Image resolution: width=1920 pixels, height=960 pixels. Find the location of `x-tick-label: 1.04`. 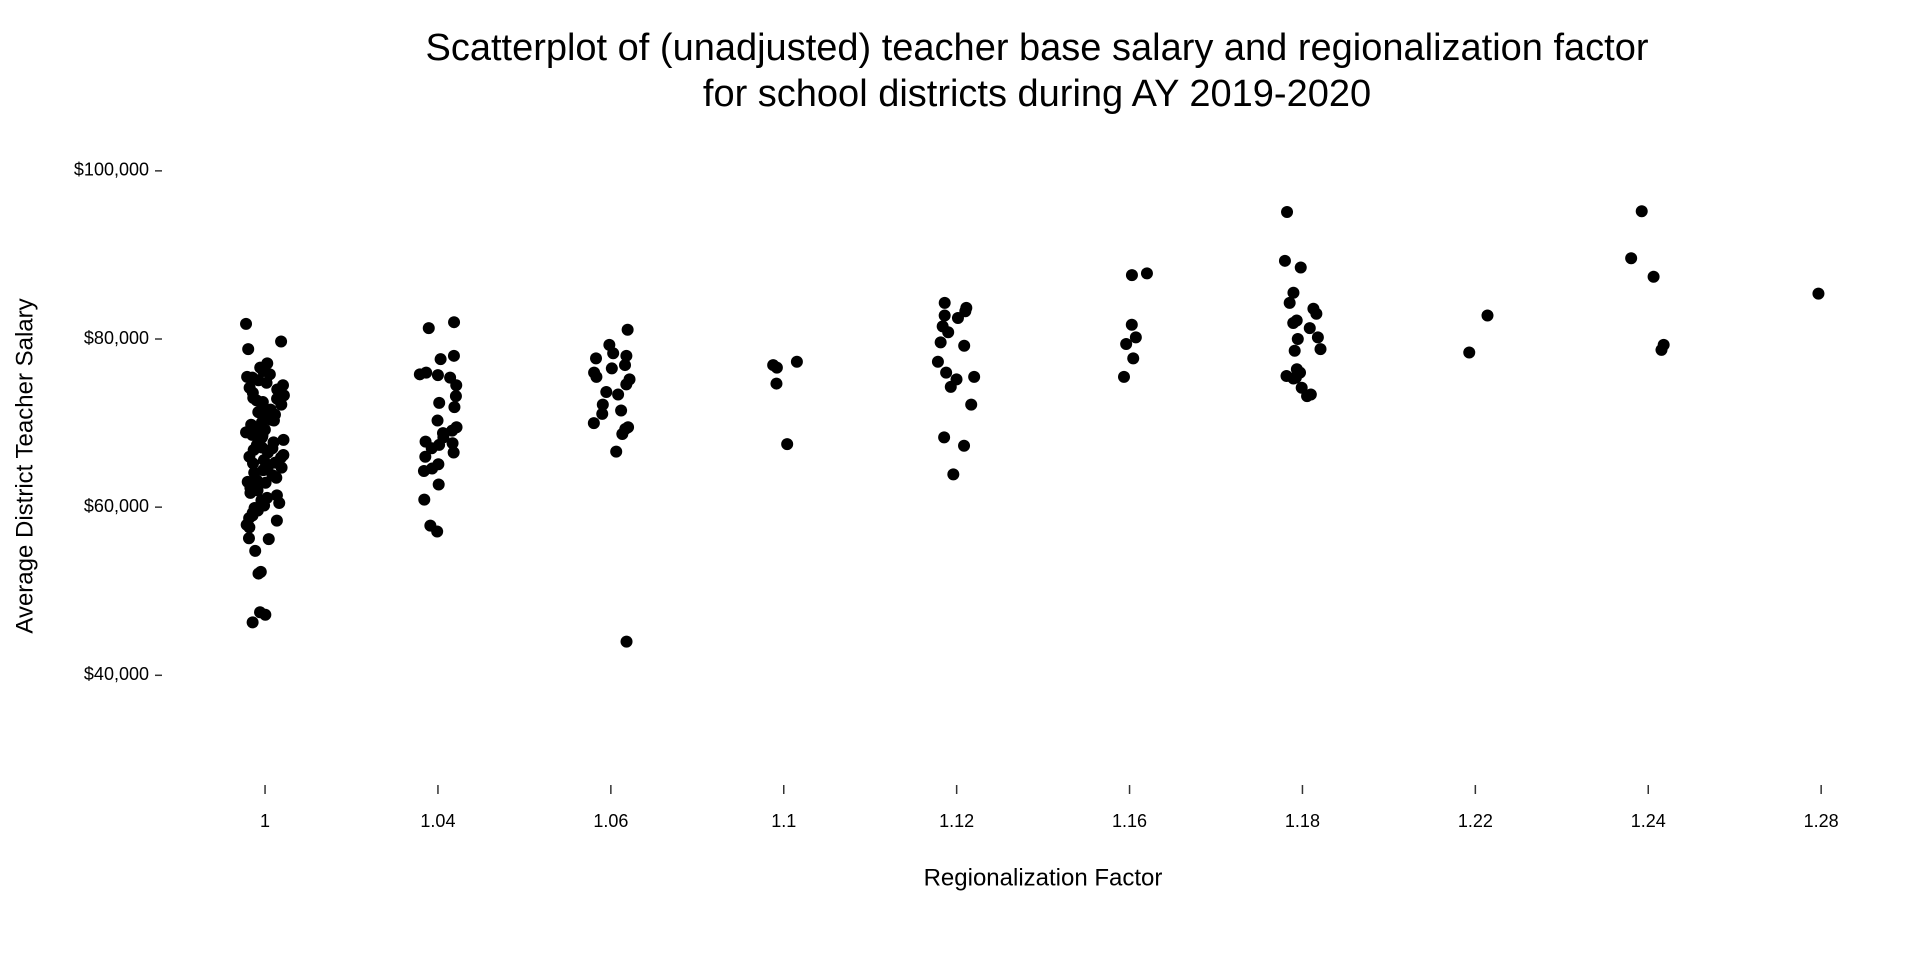

x-tick-label: 1.04 is located at coordinates (437, 821).